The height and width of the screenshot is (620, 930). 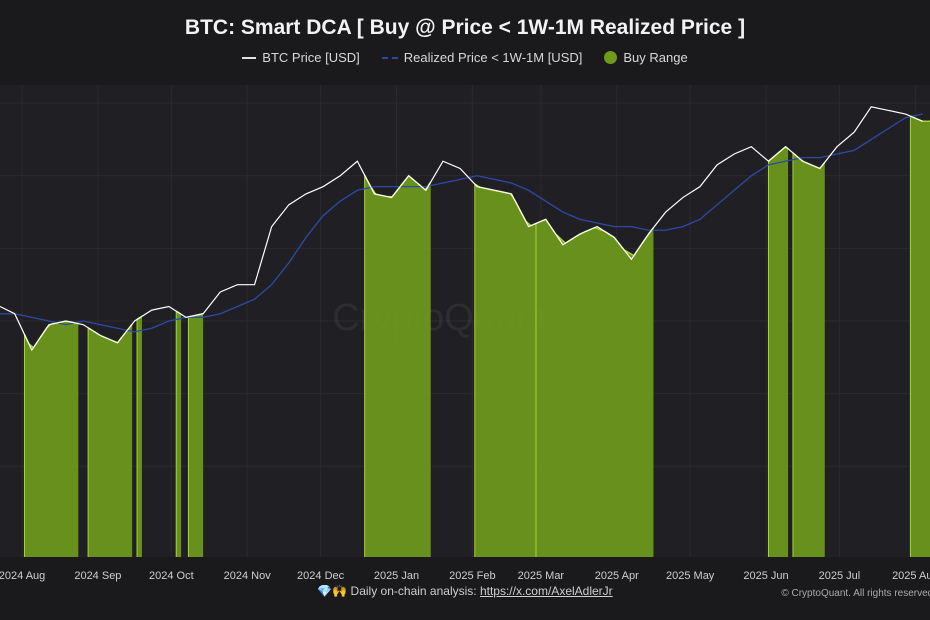 What do you see at coordinates (690, 576) in the screenshot?
I see `x-tick-label: 2025 May` at bounding box center [690, 576].